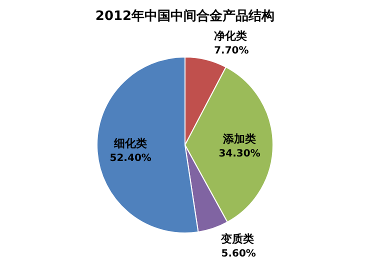 Image resolution: width=370 pixels, height=273 pixels. What do you see at coordinates (231, 51) in the screenshot?
I see `data-label: 7.70%` at bounding box center [231, 51].